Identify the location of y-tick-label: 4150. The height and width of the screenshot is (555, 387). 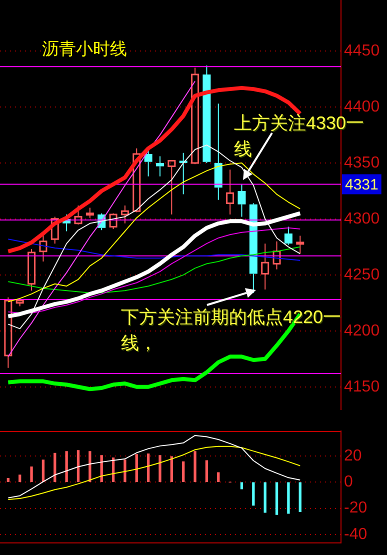
(362, 387).